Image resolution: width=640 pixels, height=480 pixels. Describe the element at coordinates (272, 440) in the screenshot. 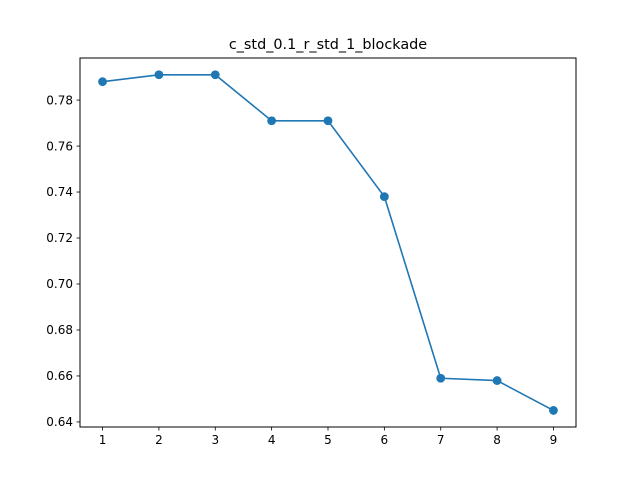

I see `x-tick-label: 4` at that location.